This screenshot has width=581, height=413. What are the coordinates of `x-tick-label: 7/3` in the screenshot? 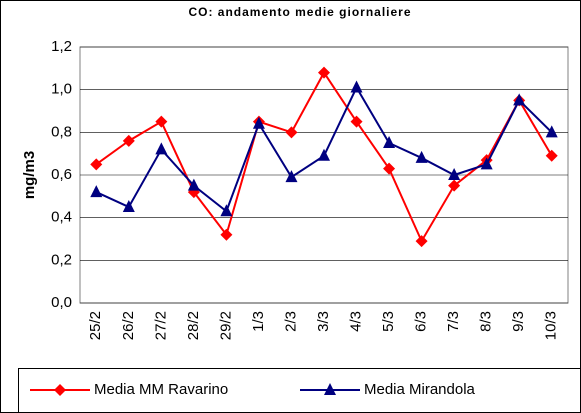 It's located at (453, 321).